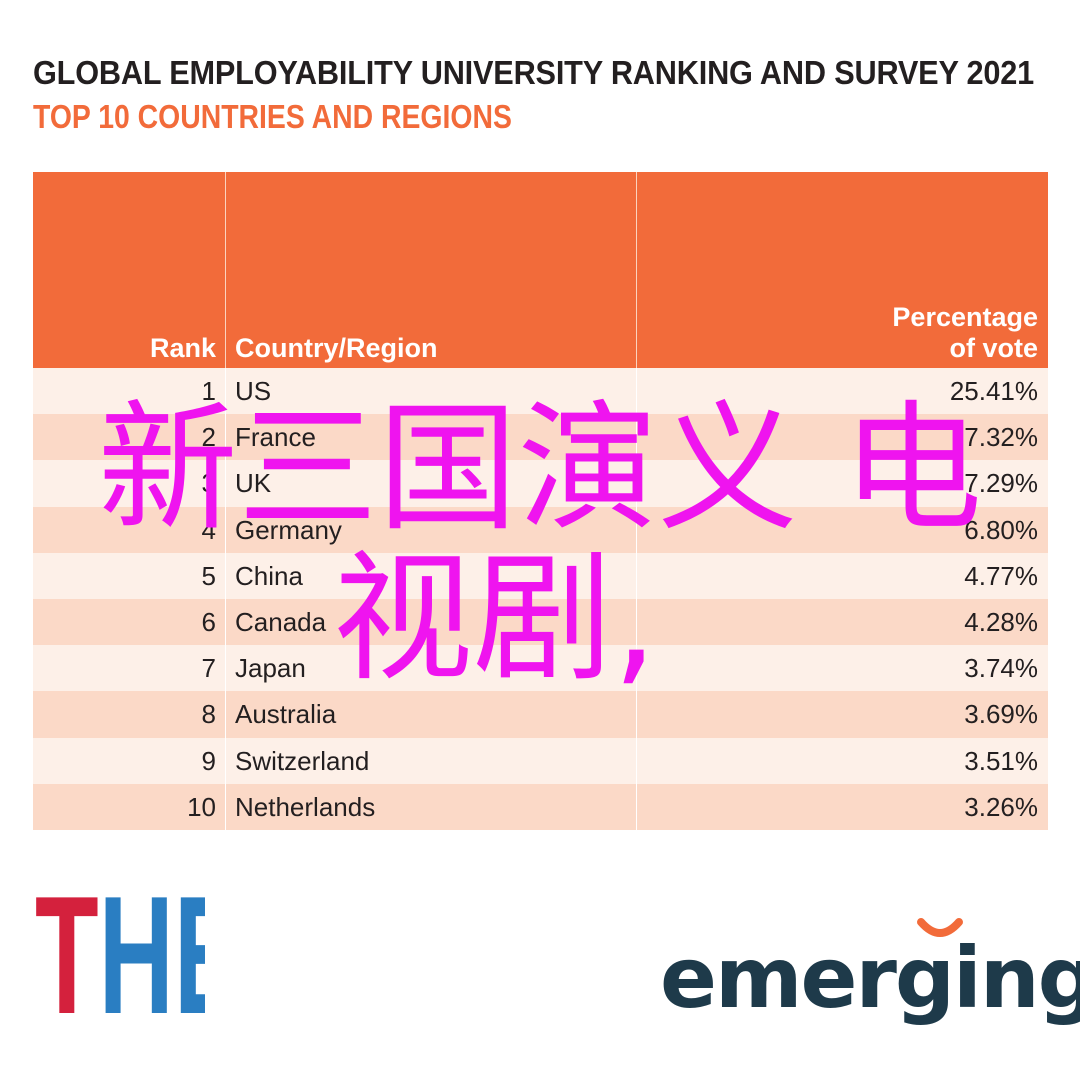 Image resolution: width=1080 pixels, height=1080 pixels. I want to click on emerging-logo: emerging, so click(870, 978).